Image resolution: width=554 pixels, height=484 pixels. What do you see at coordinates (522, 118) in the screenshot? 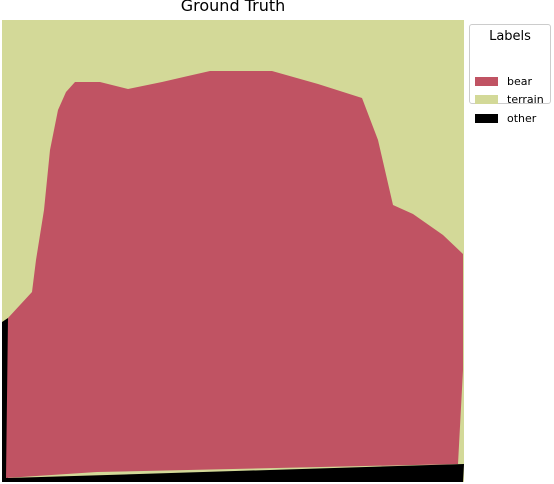
I see `legend-label-other: other` at bounding box center [522, 118].